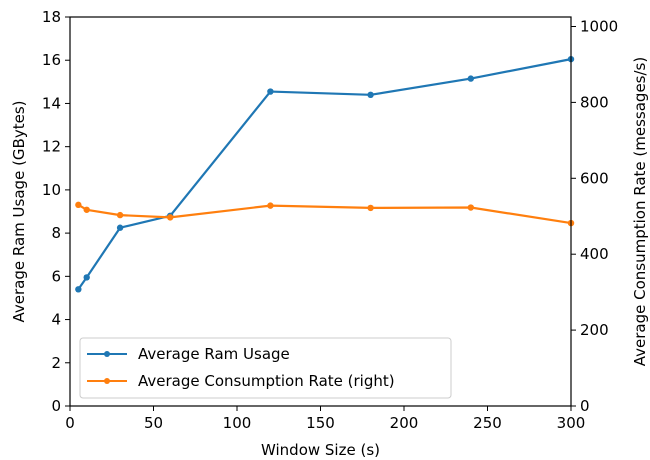  I want to click on left-y-tick-label: 14, so click(51, 103).